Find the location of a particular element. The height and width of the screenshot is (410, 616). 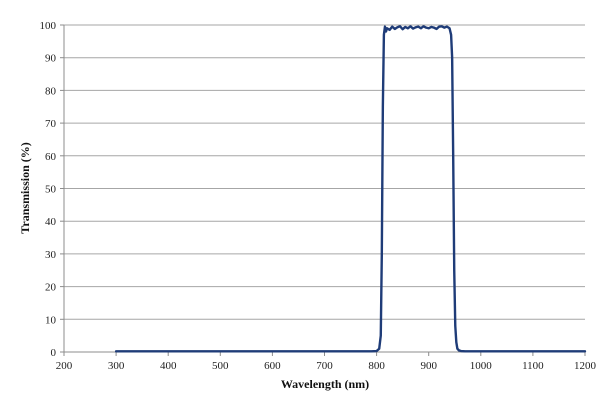

x-tick-label: 700 is located at coordinates (324, 366).